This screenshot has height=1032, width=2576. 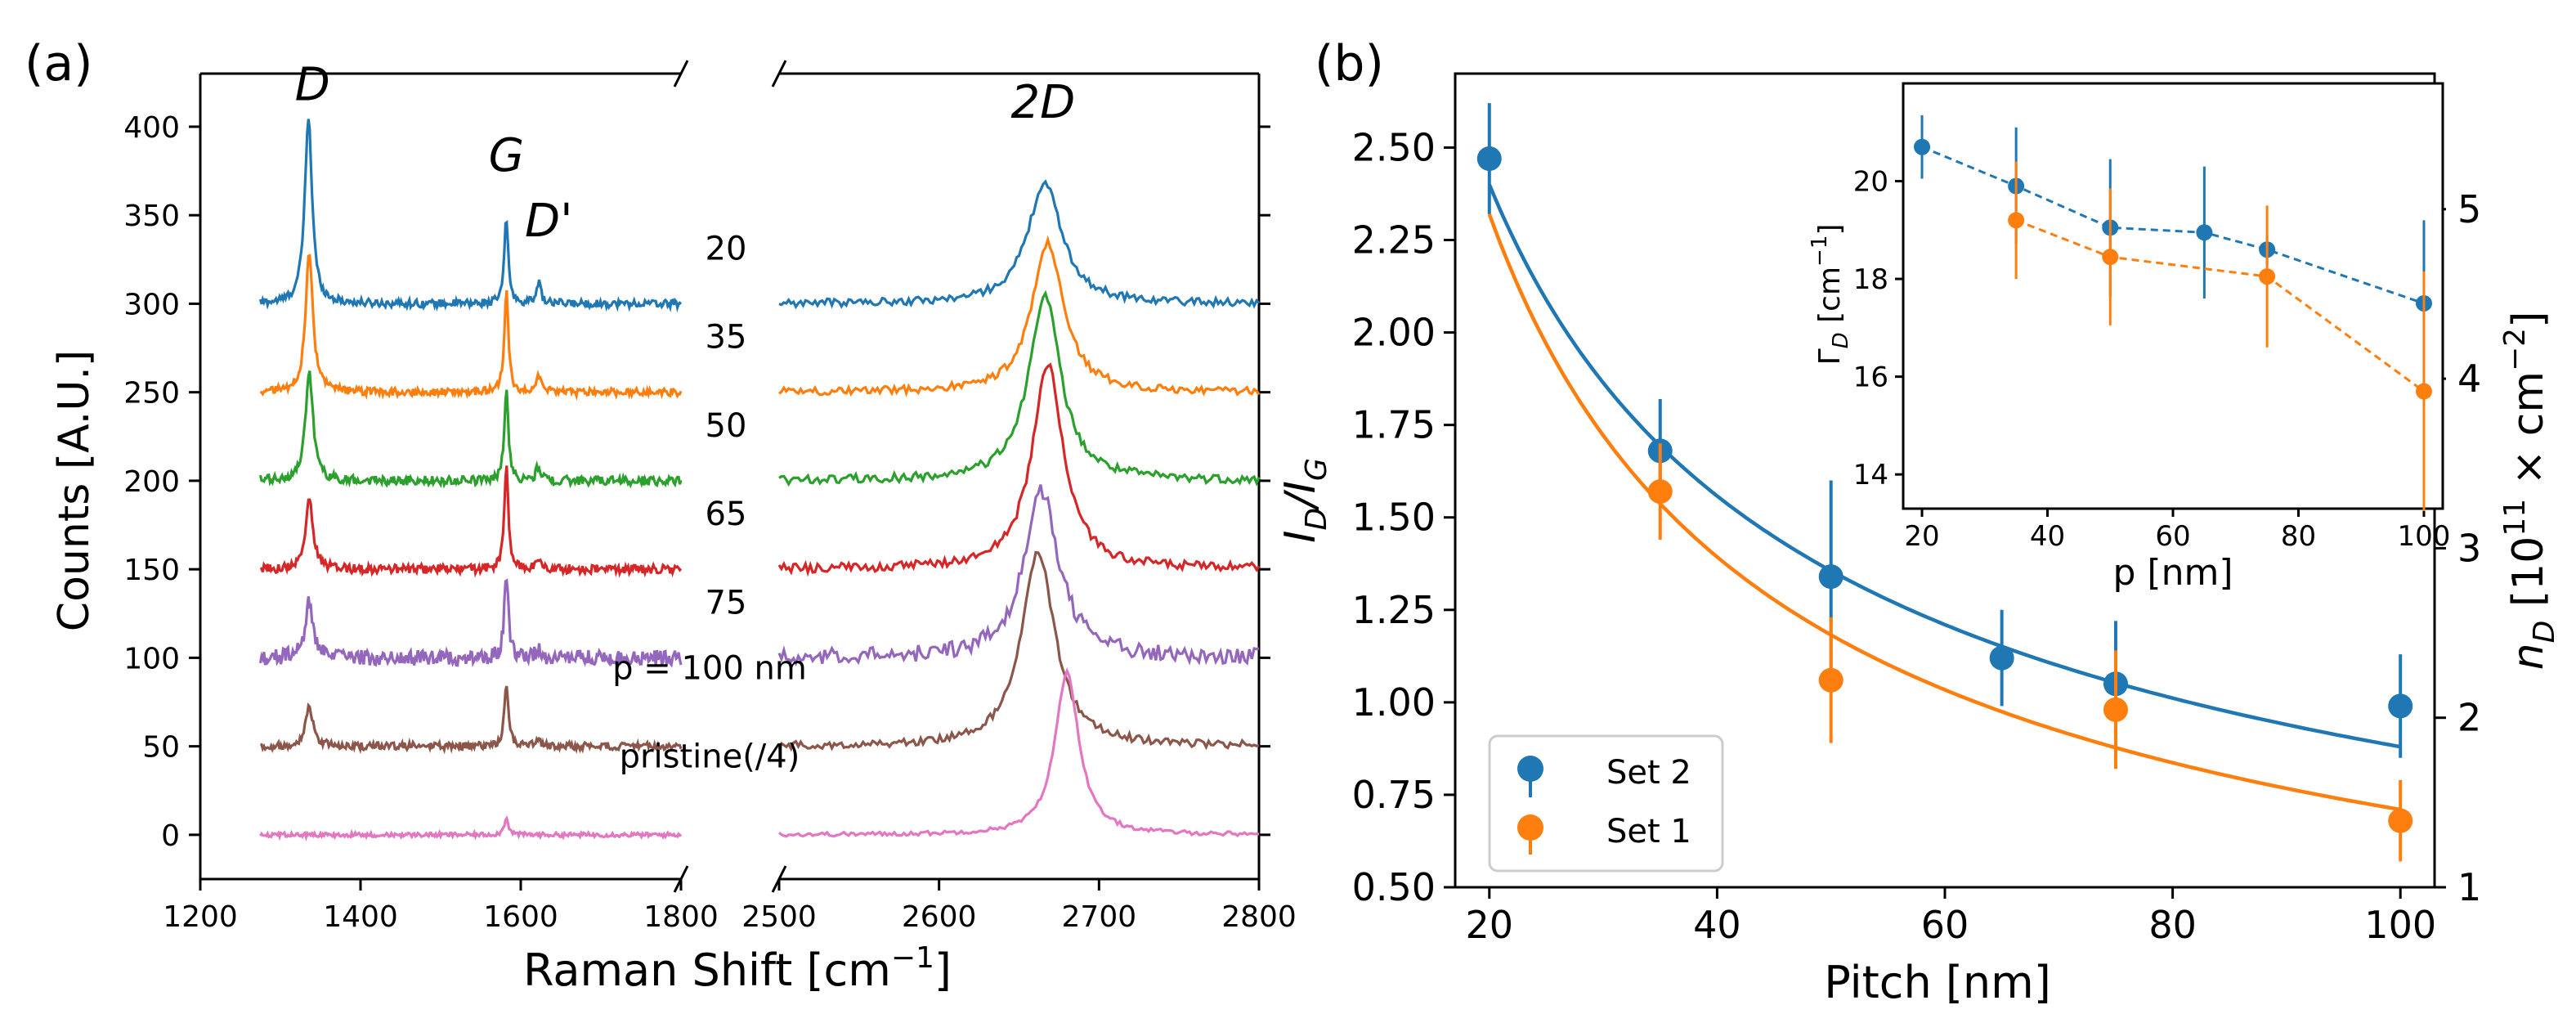 I want to click on panel-a-x-tick-label: 1800, so click(x=681, y=917).